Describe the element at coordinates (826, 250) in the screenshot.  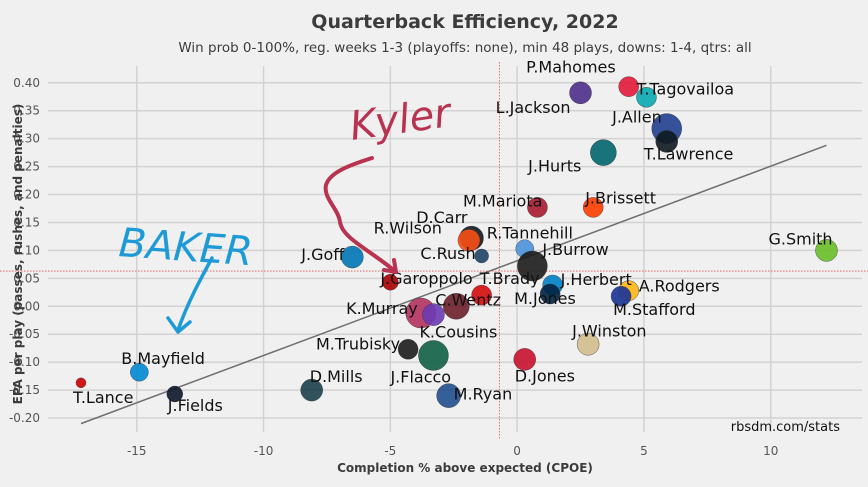
I see `point-g-smith` at that location.